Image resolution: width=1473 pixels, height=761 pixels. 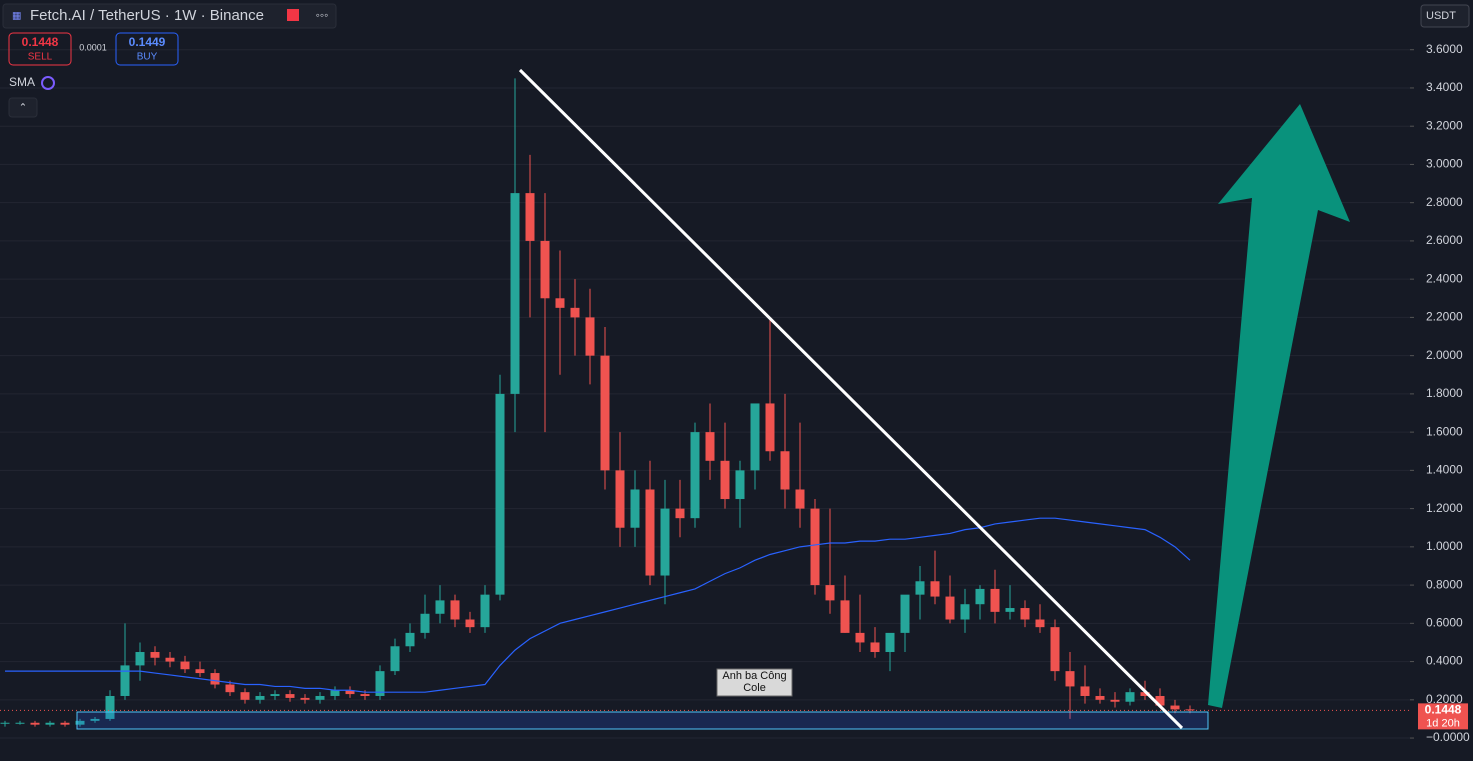 What do you see at coordinates (147, 57) in the screenshot?
I see `buy-label: BUY` at bounding box center [147, 57].